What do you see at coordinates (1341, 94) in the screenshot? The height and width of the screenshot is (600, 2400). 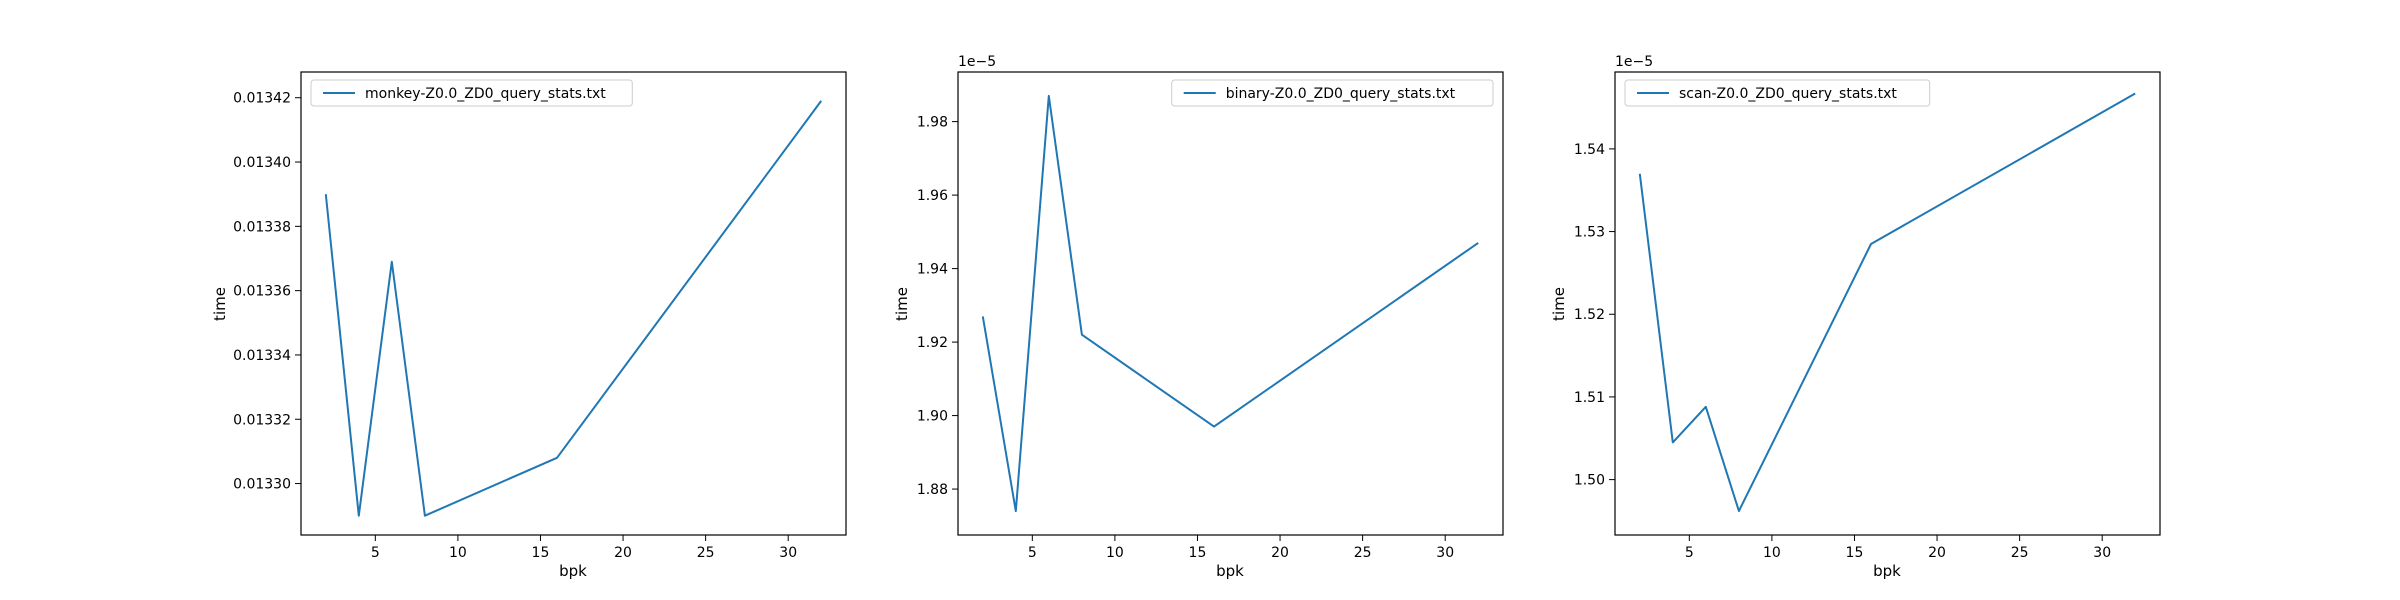 I see `legend-label: binary-Z0.0_ZD0_query_stats.txt` at bounding box center [1341, 94].